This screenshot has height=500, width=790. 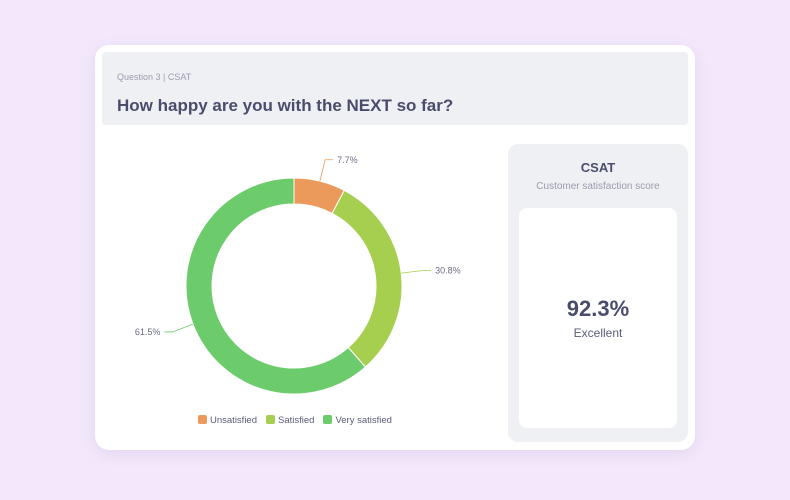 I want to click on legend-item-unsatisfied: Unsatisfied, so click(x=227, y=420).